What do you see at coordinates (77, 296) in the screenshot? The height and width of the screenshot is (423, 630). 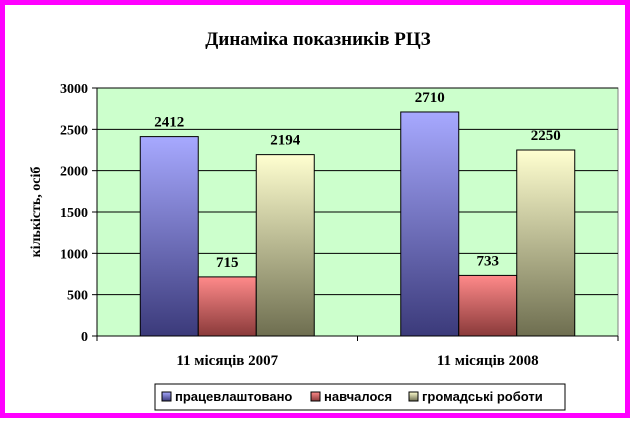 I see `y-tick-label: 500` at bounding box center [77, 296].